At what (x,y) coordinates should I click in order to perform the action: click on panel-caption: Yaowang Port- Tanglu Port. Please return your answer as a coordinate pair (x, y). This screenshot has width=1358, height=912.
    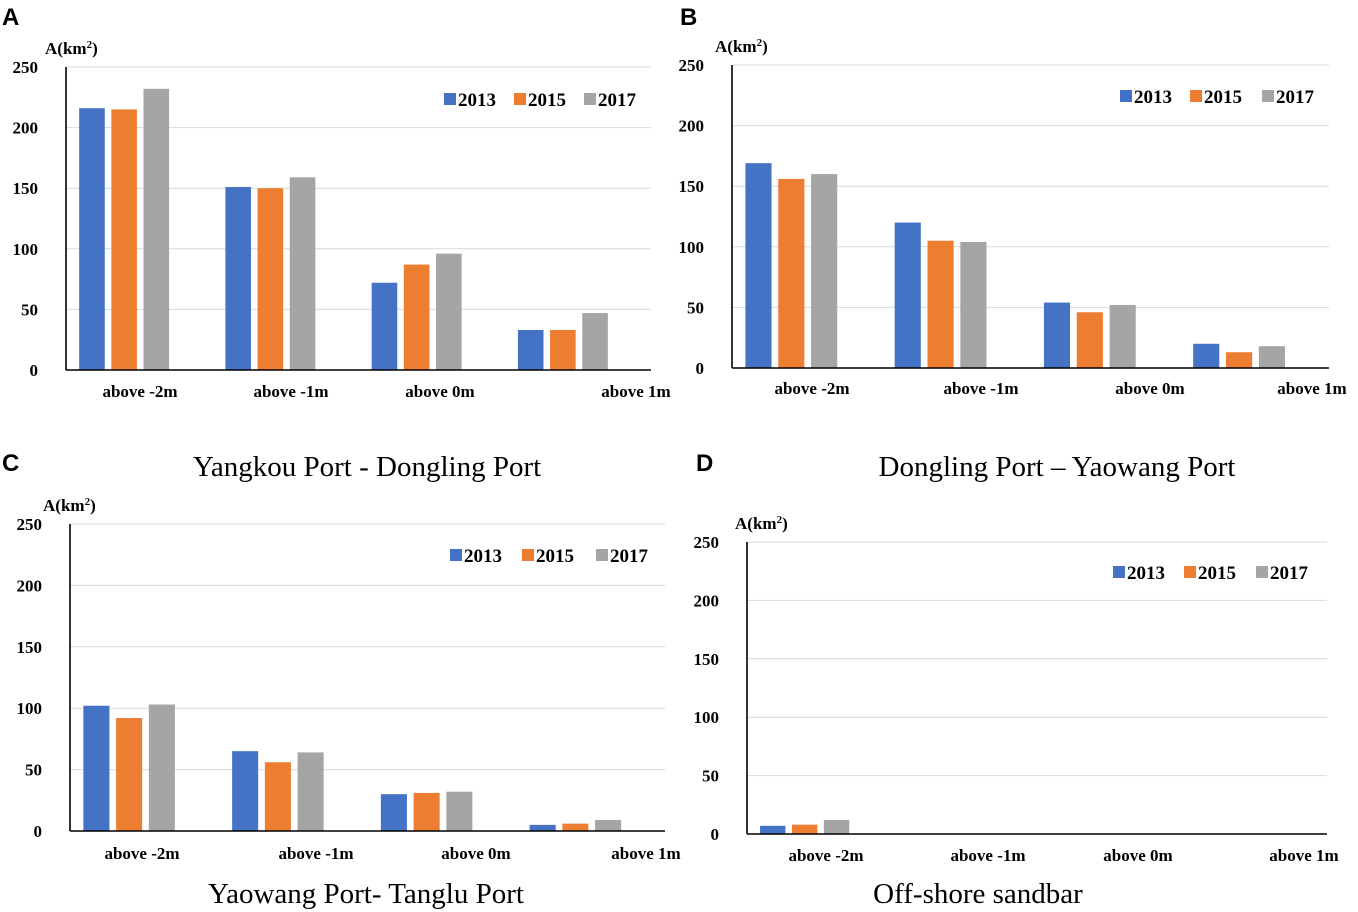
    Looking at the image, I should click on (366, 894).